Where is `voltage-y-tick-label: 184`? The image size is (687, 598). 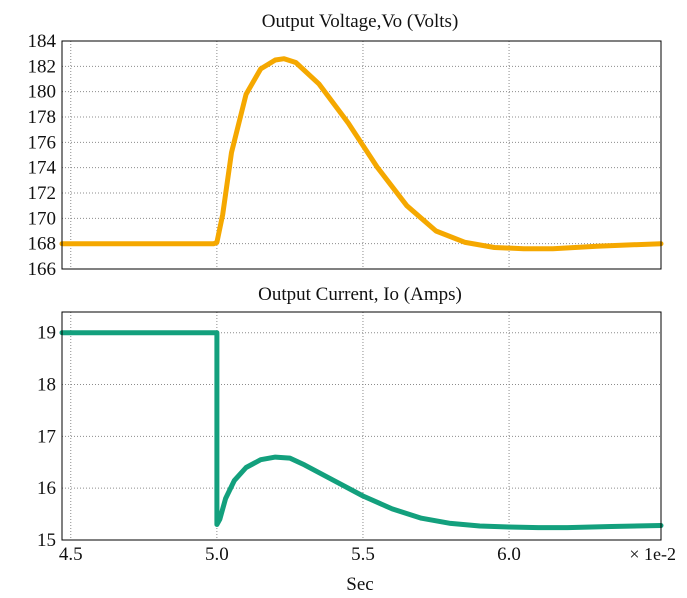 voltage-y-tick-label: 184 is located at coordinates (42, 41).